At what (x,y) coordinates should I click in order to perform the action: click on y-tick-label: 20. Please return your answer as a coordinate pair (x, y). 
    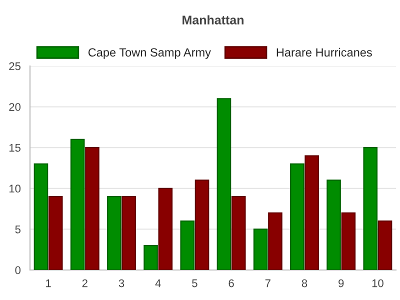
    Looking at the image, I should click on (15, 107).